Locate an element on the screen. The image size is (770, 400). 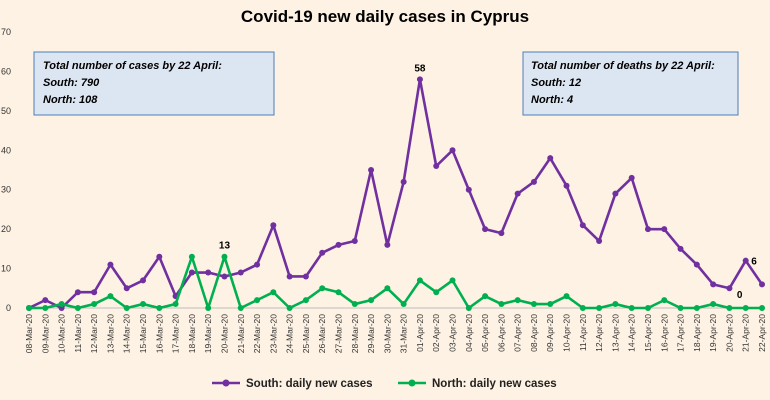
x-tick-label: 17-Mar-20 is located at coordinates (176, 333).